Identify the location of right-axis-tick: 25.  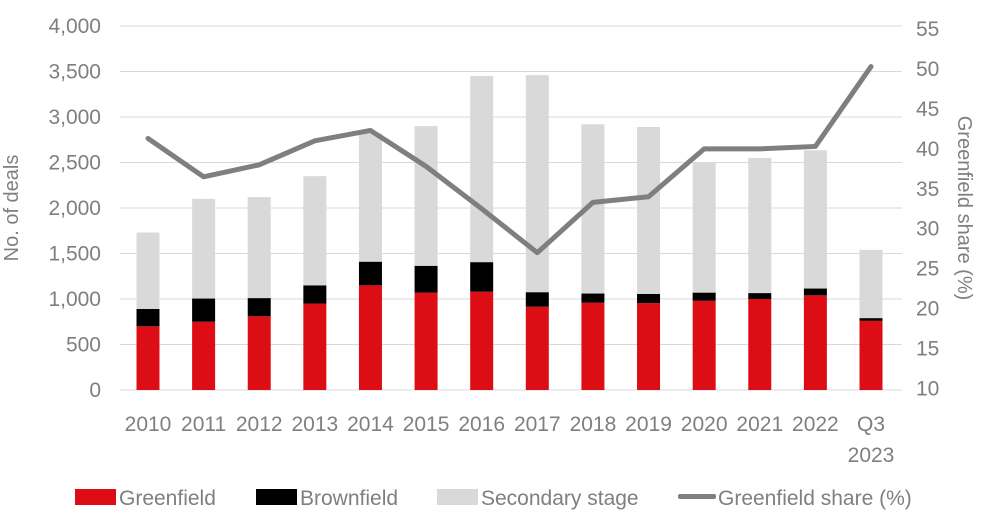
(927, 269).